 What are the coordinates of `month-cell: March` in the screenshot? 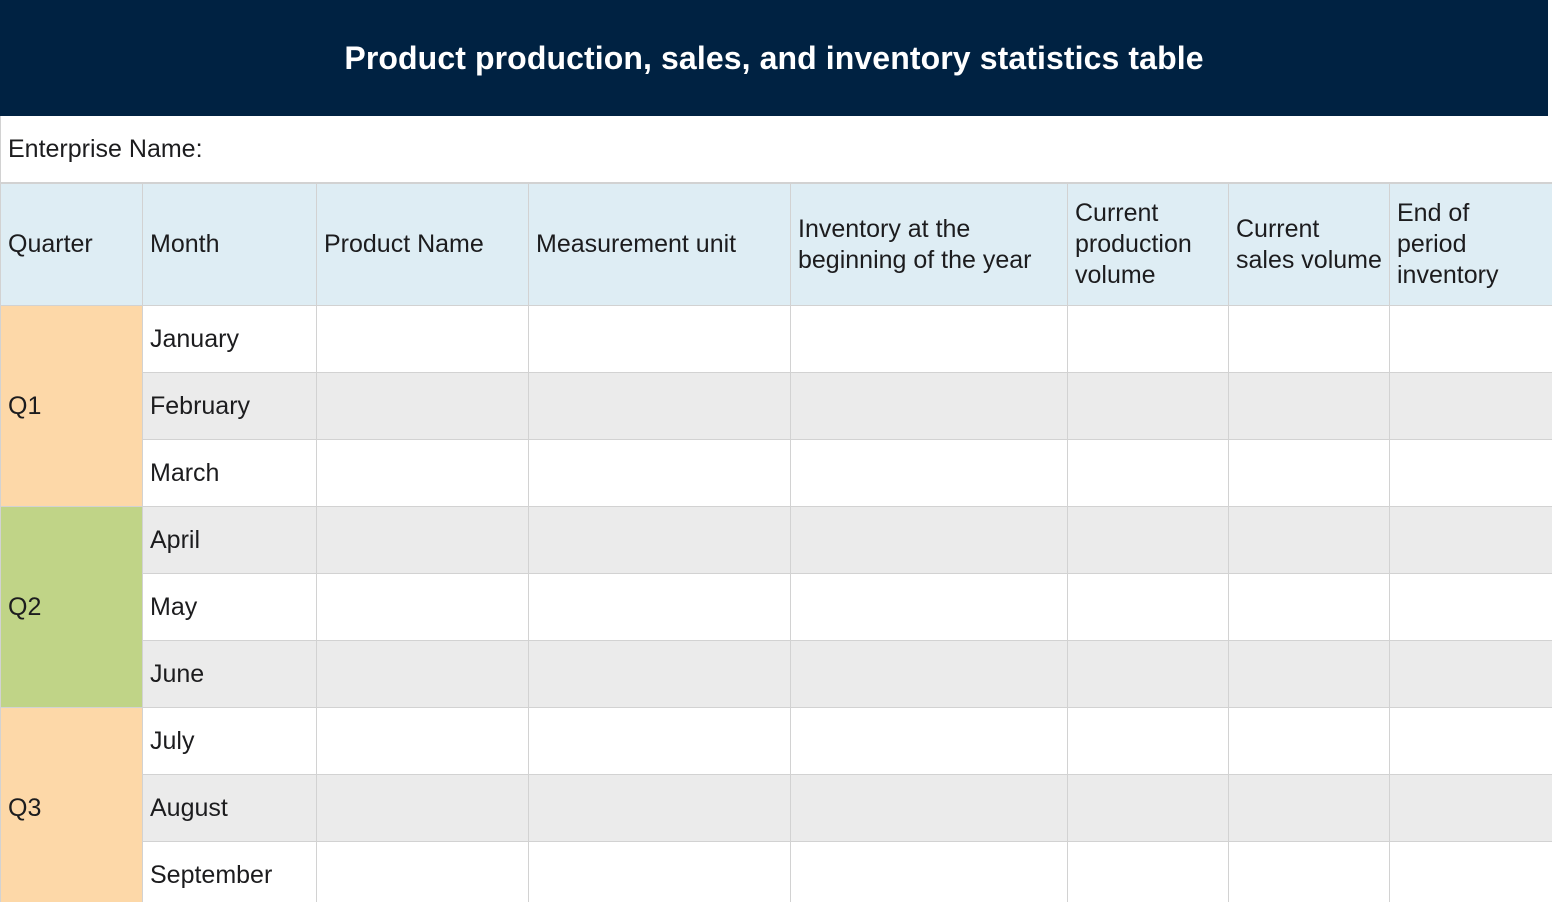 It's located at (229, 473).